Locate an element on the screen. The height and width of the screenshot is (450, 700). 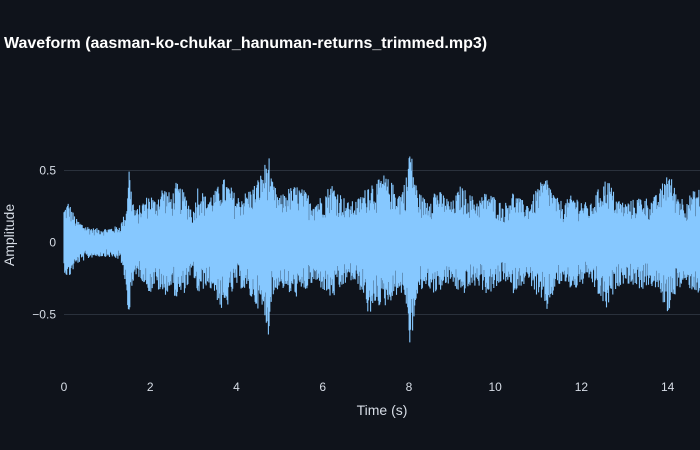
x-tick-label: 0 is located at coordinates (64, 387).